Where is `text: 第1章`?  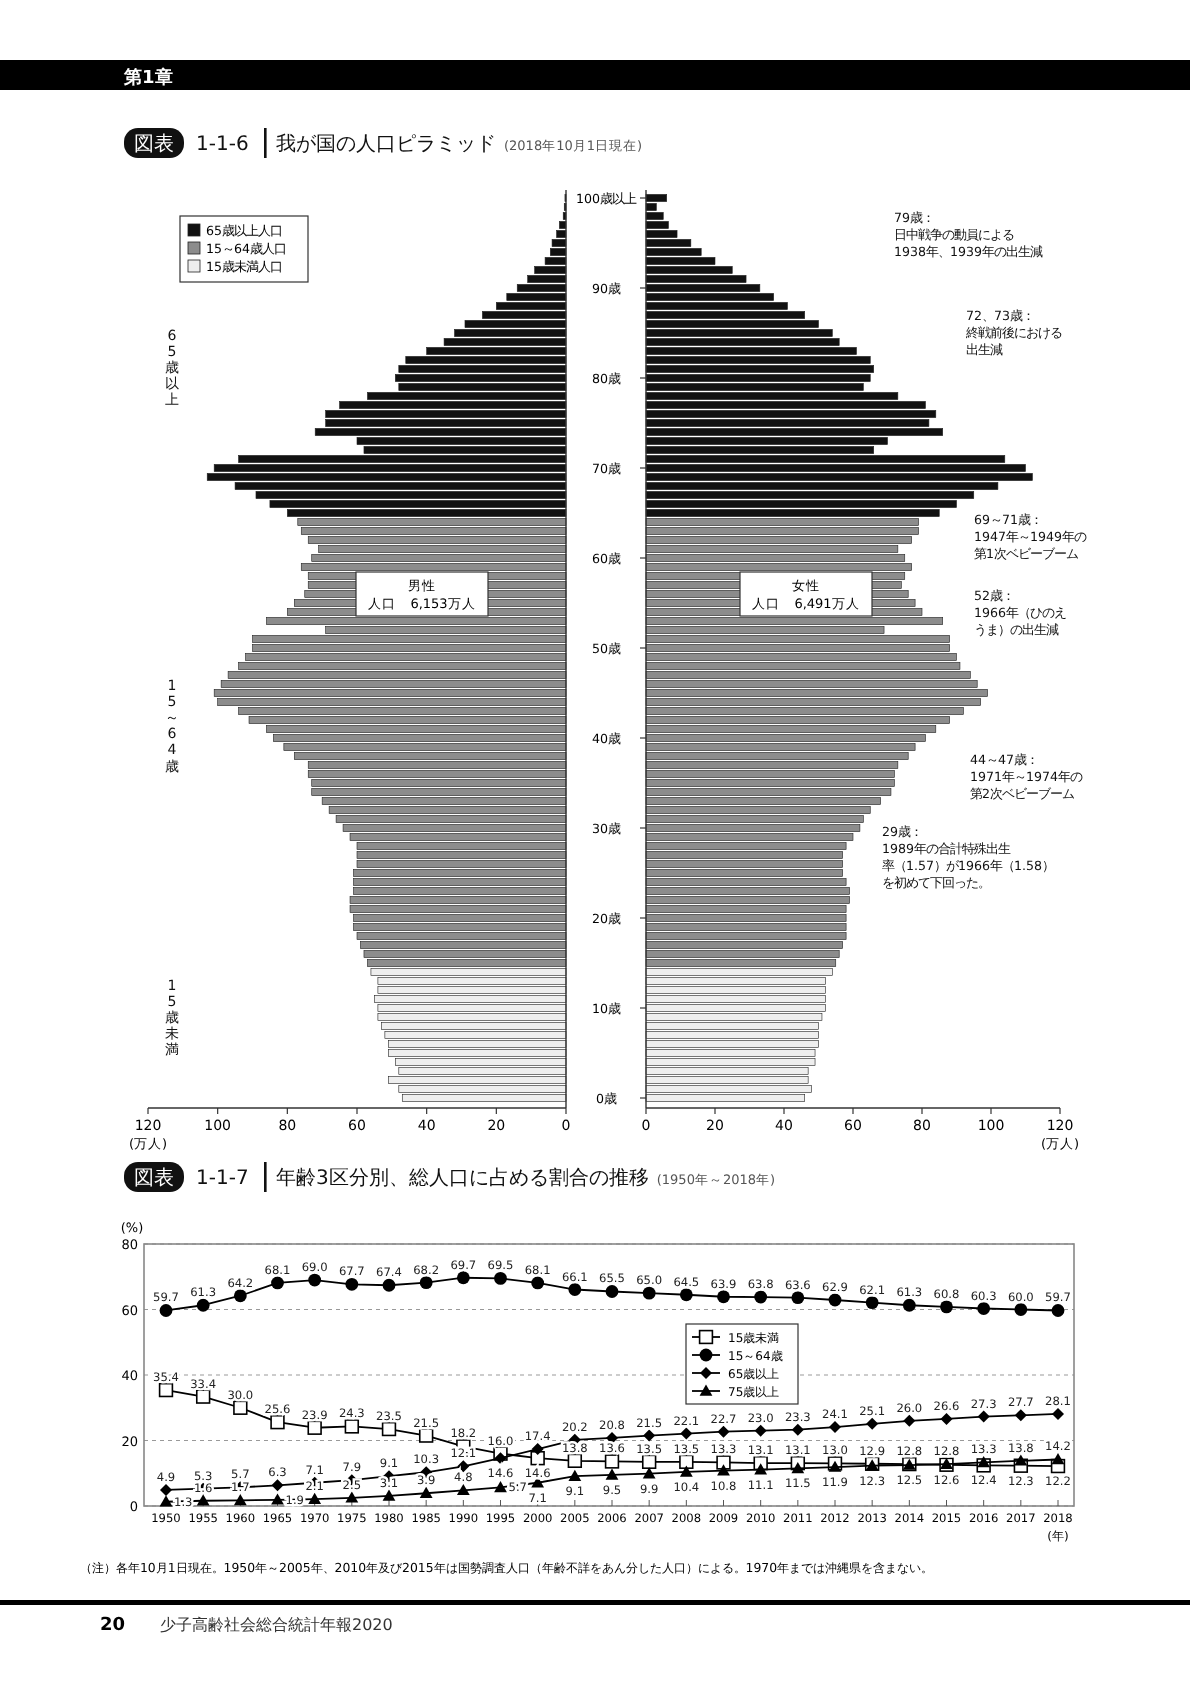 text: 第1章 is located at coordinates (147, 78).